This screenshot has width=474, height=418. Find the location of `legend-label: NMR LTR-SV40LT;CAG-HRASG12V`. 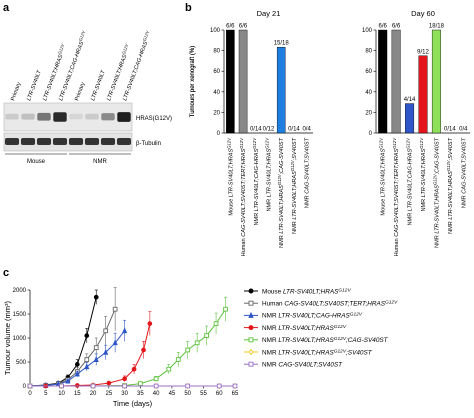

legend-label: NMR LTR-SV40LT;CAG-HRASG12V is located at coordinates (312, 315).